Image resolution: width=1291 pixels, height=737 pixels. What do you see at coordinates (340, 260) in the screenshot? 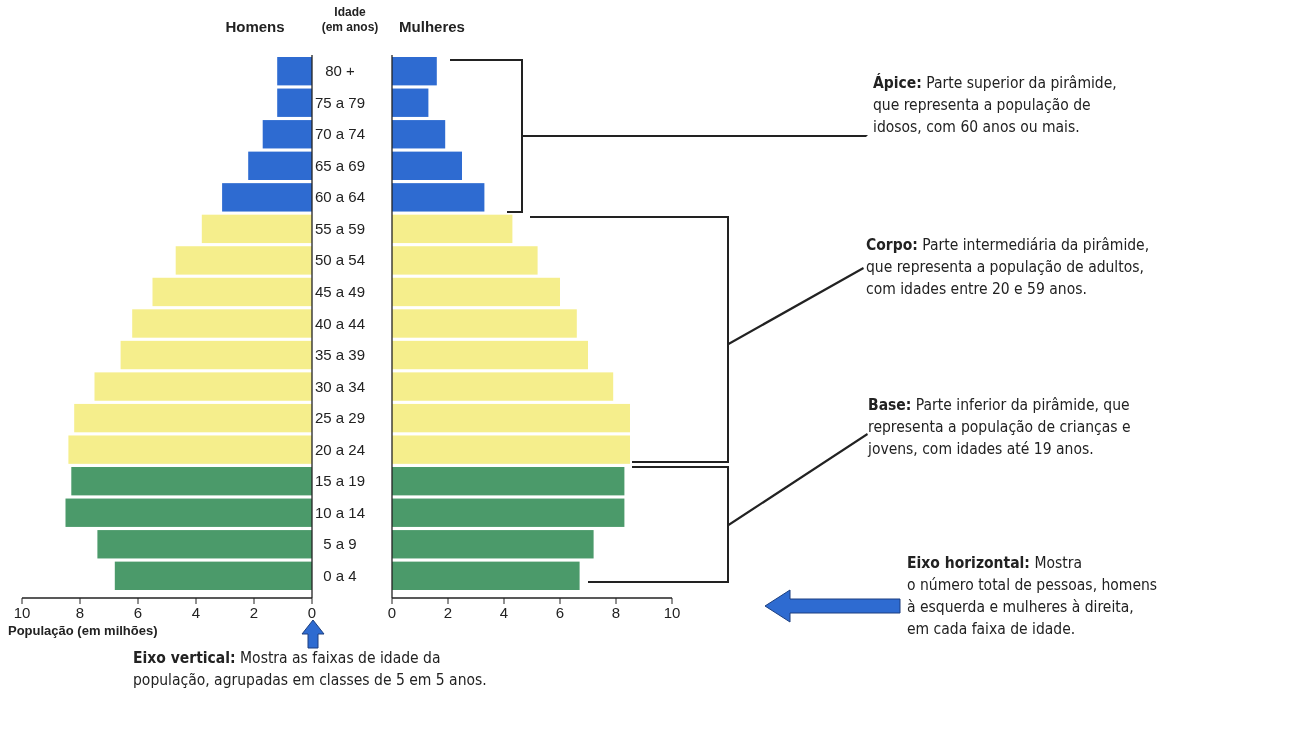
I see `y-tick-label: 50 a 54` at bounding box center [340, 260].